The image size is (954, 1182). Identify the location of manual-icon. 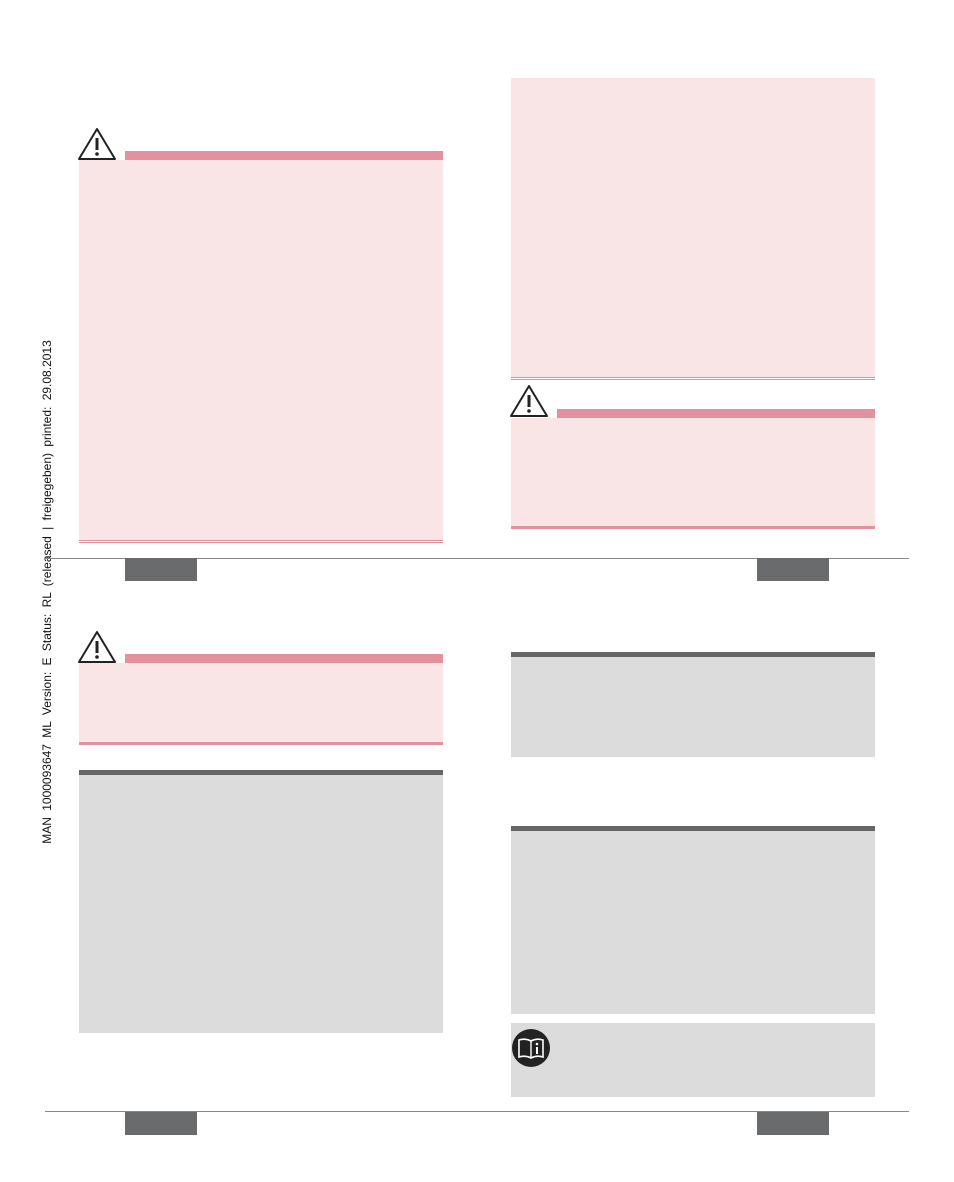
(531, 1048).